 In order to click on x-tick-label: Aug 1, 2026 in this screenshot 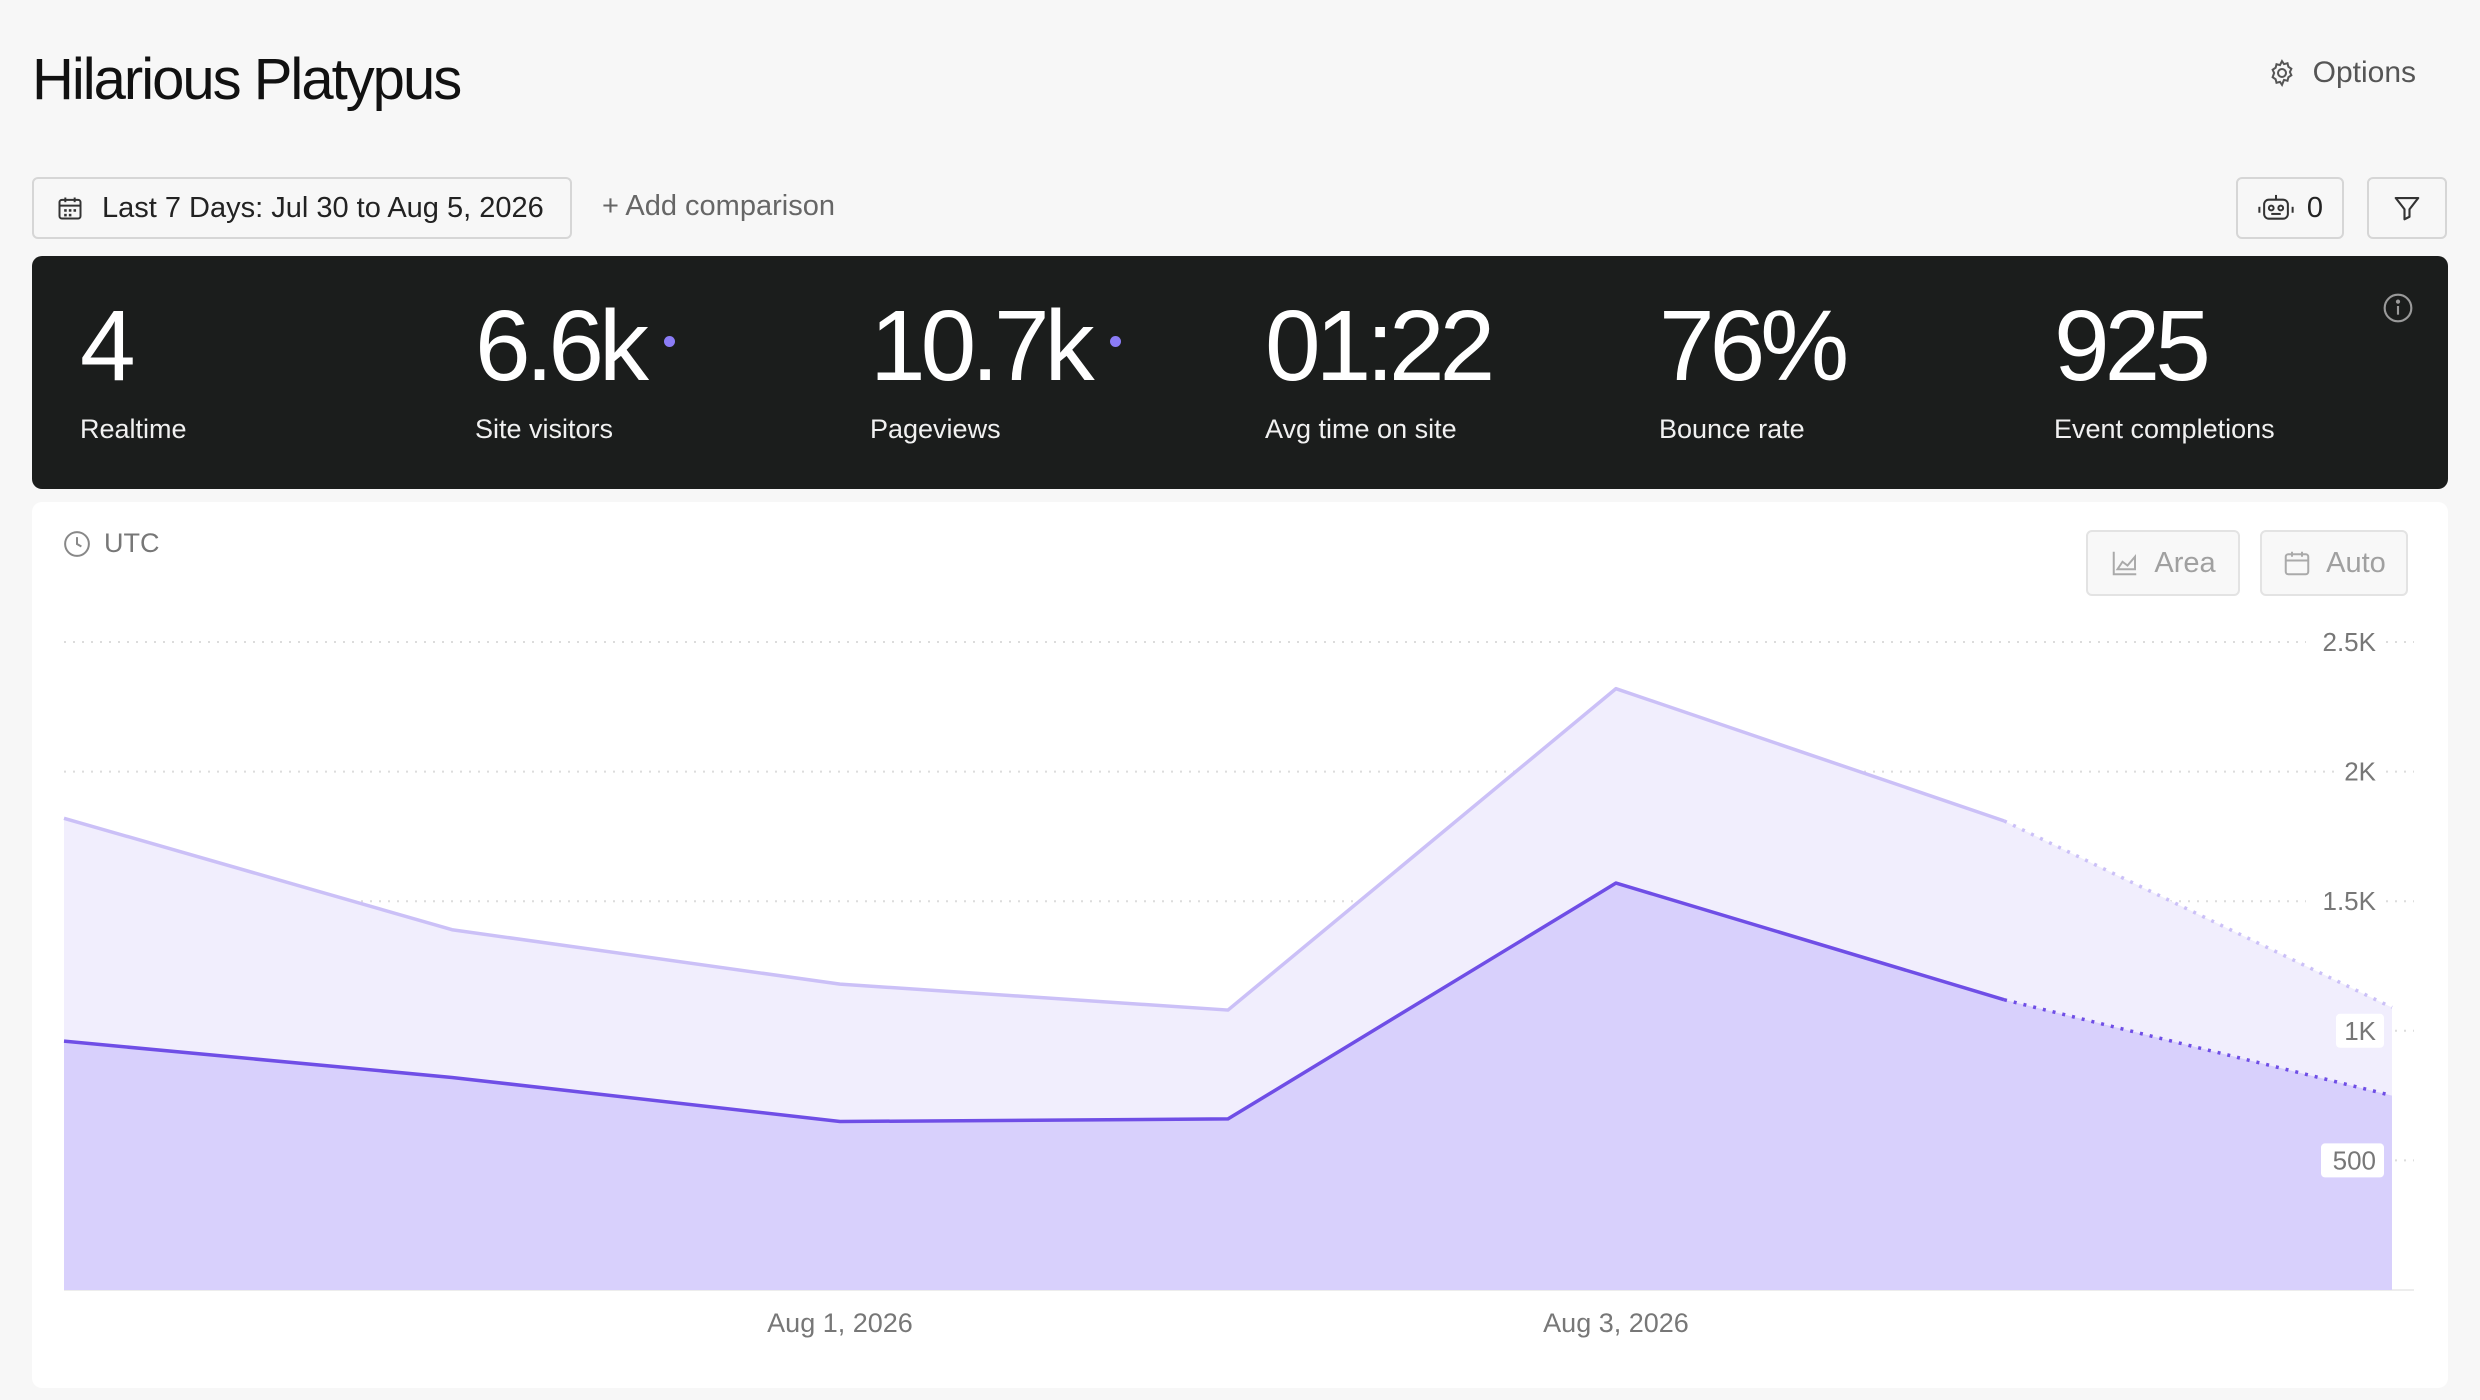, I will do `click(840, 1323)`.